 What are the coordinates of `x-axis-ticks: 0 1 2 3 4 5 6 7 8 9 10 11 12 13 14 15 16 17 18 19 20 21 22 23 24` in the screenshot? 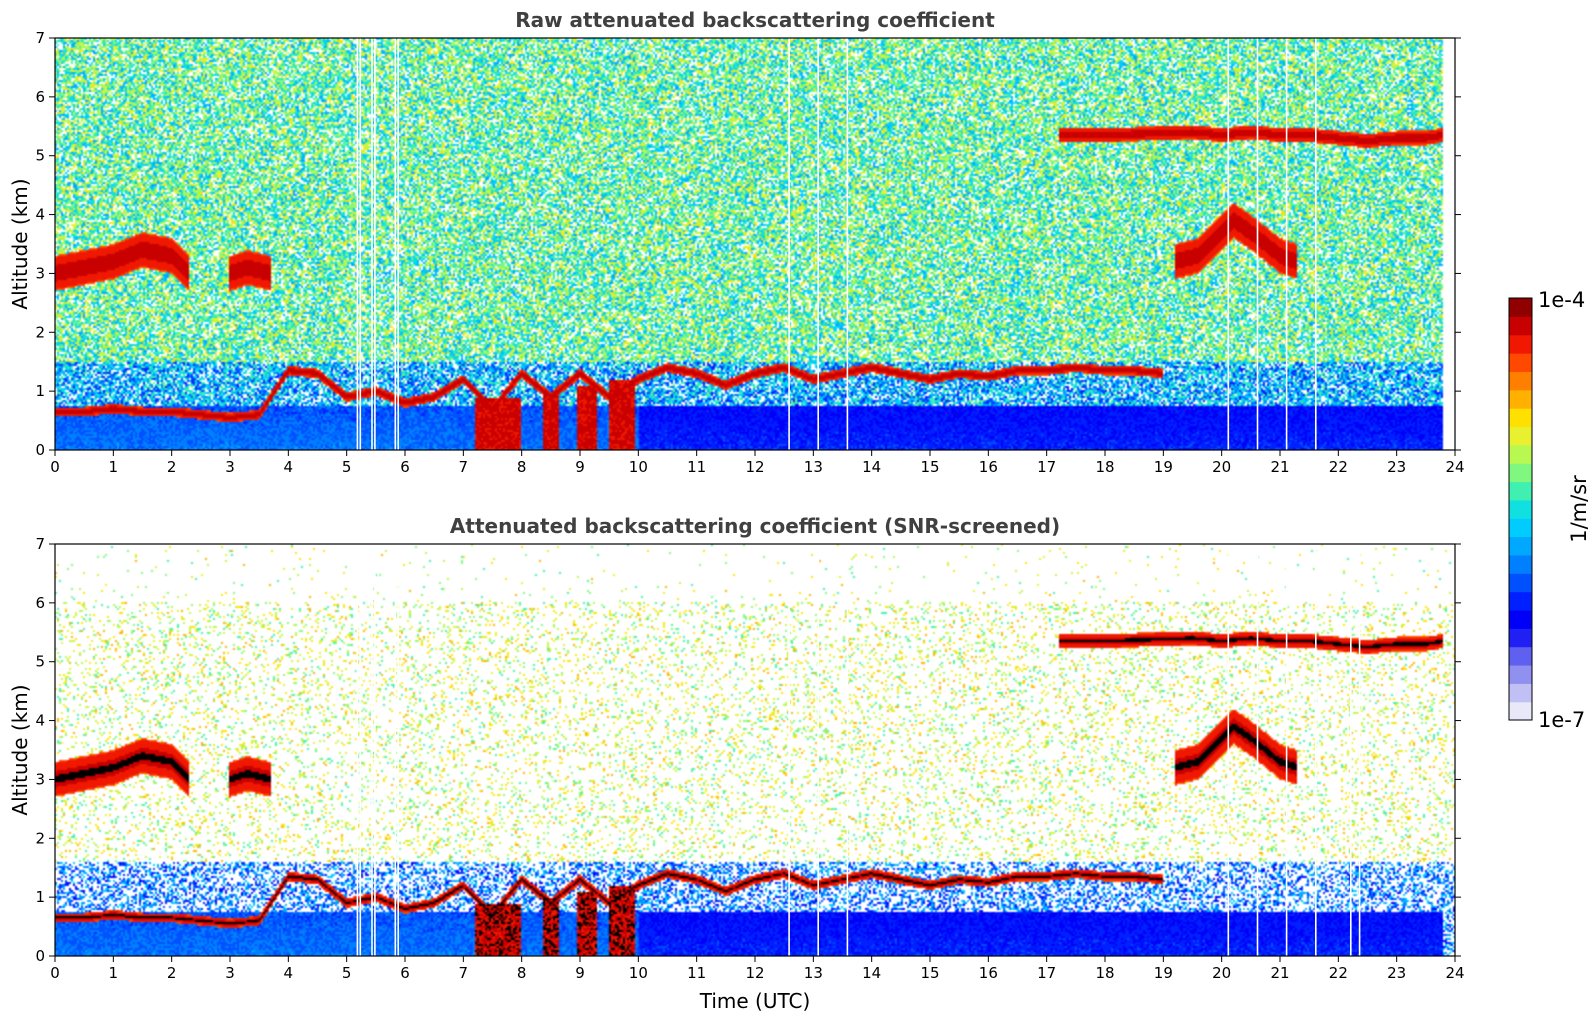 It's located at (757, 463).